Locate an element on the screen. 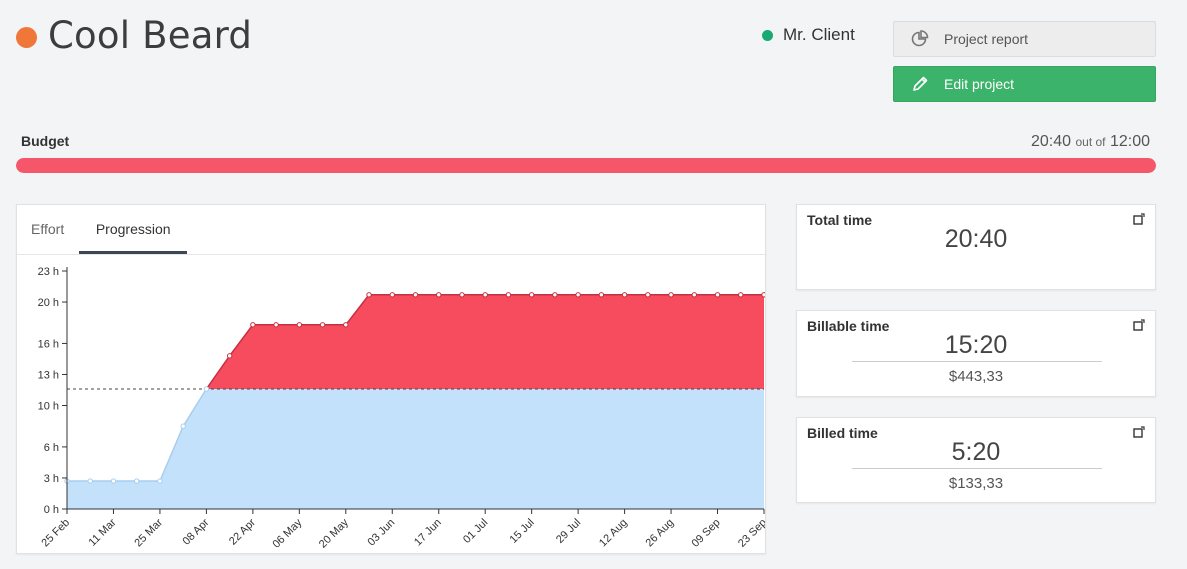 This screenshot has height=569, width=1187. x-tick-label: 23 Sep is located at coordinates (750, 533).